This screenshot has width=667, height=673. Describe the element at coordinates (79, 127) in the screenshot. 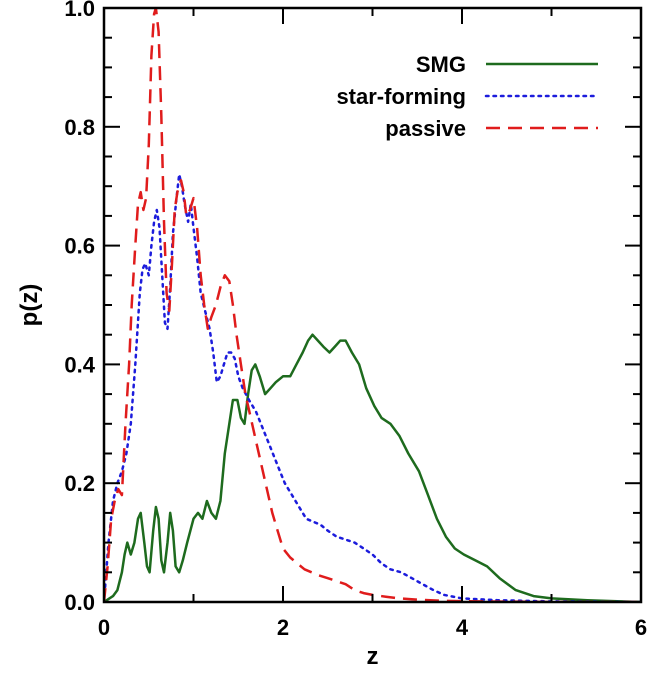

I see `y-tick-label: 0.8` at that location.